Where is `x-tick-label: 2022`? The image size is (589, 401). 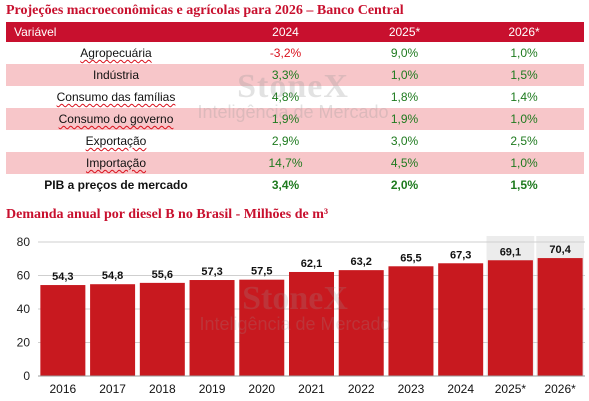
x-tick-label: 2022 is located at coordinates (361, 389).